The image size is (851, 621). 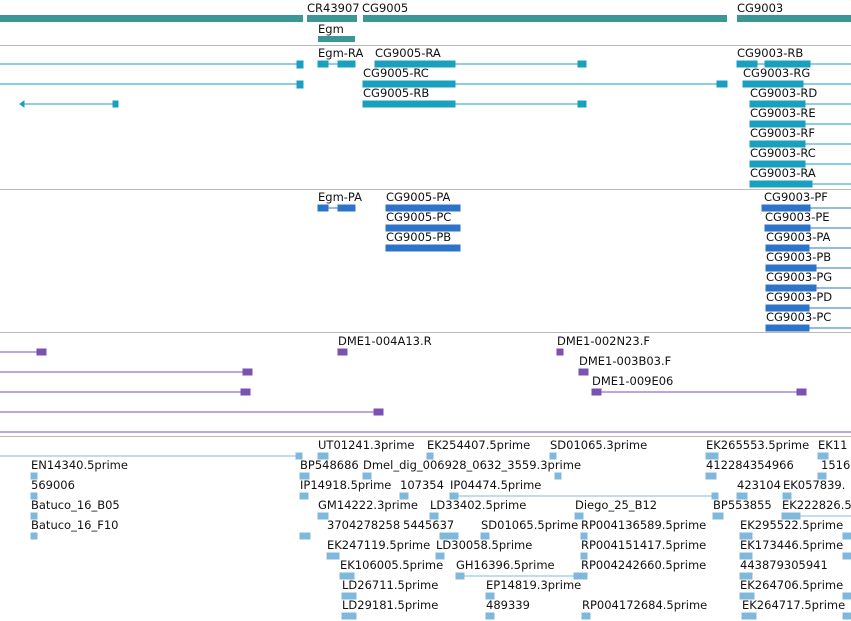 What do you see at coordinates (336, 39) in the screenshot?
I see `gene-bar-egm` at bounding box center [336, 39].